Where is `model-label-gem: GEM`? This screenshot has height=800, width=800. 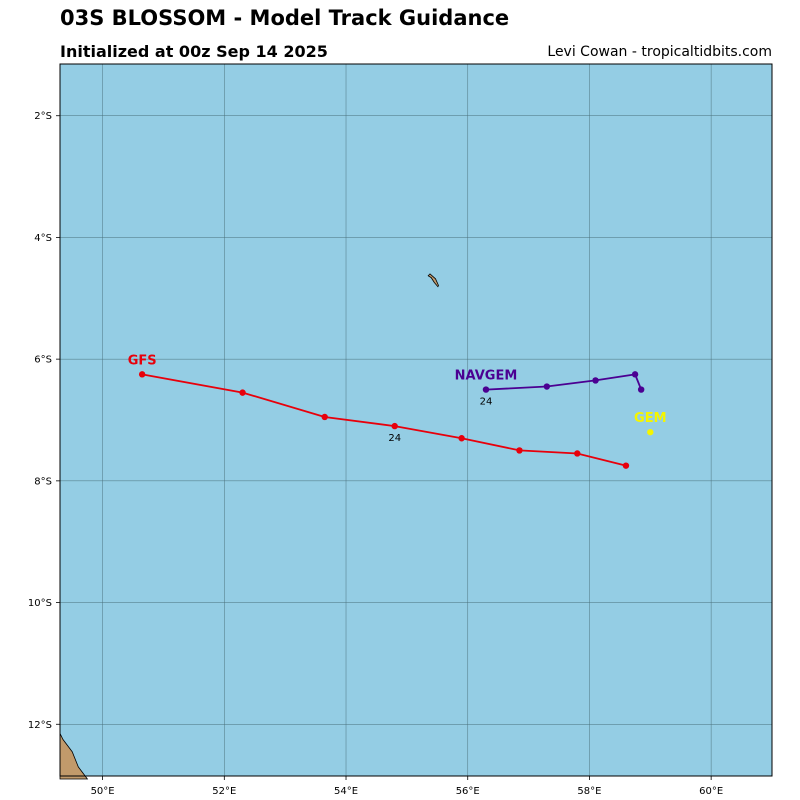
model-label-gem: GEM is located at coordinates (650, 418).